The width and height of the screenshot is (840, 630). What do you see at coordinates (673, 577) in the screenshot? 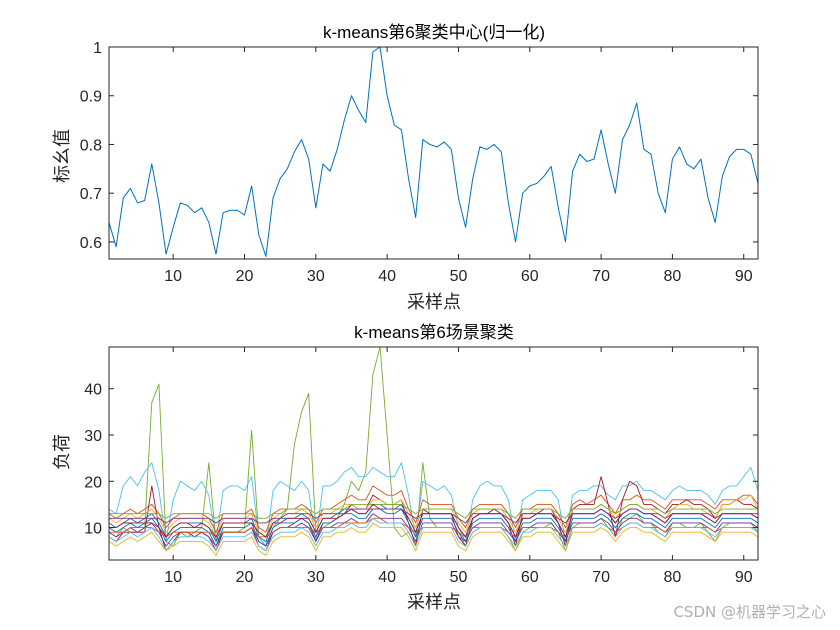
I see `bottom-x-tick-label: 80` at bounding box center [673, 577].